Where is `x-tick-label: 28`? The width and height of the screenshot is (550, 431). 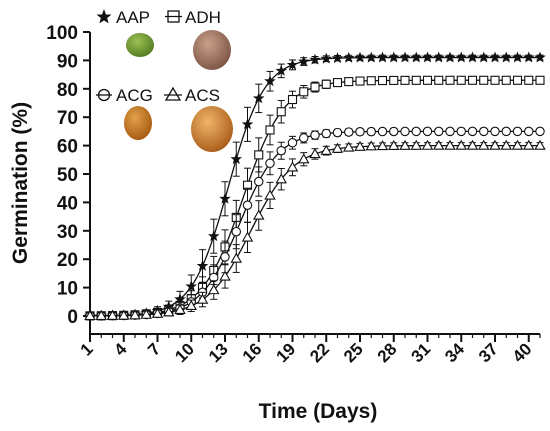
x-tick-label: 28 is located at coordinates (387, 352).